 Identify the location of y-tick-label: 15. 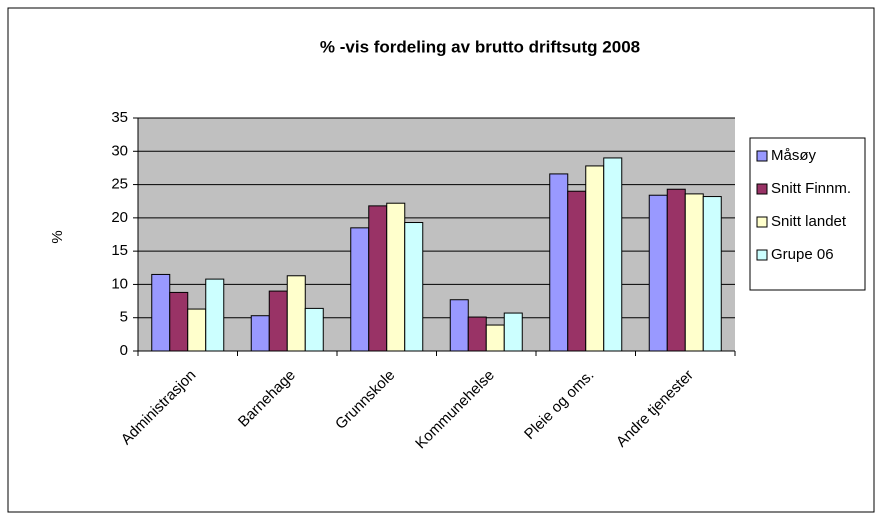
(119, 250).